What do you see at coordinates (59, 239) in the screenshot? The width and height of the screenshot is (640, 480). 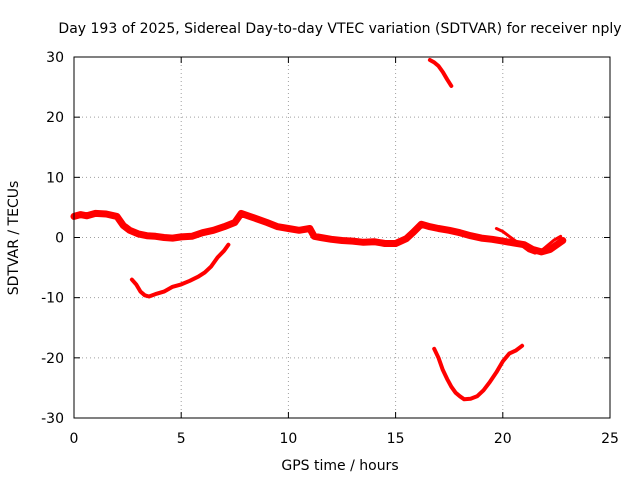 I see `y-tick-label: 0` at bounding box center [59, 239].